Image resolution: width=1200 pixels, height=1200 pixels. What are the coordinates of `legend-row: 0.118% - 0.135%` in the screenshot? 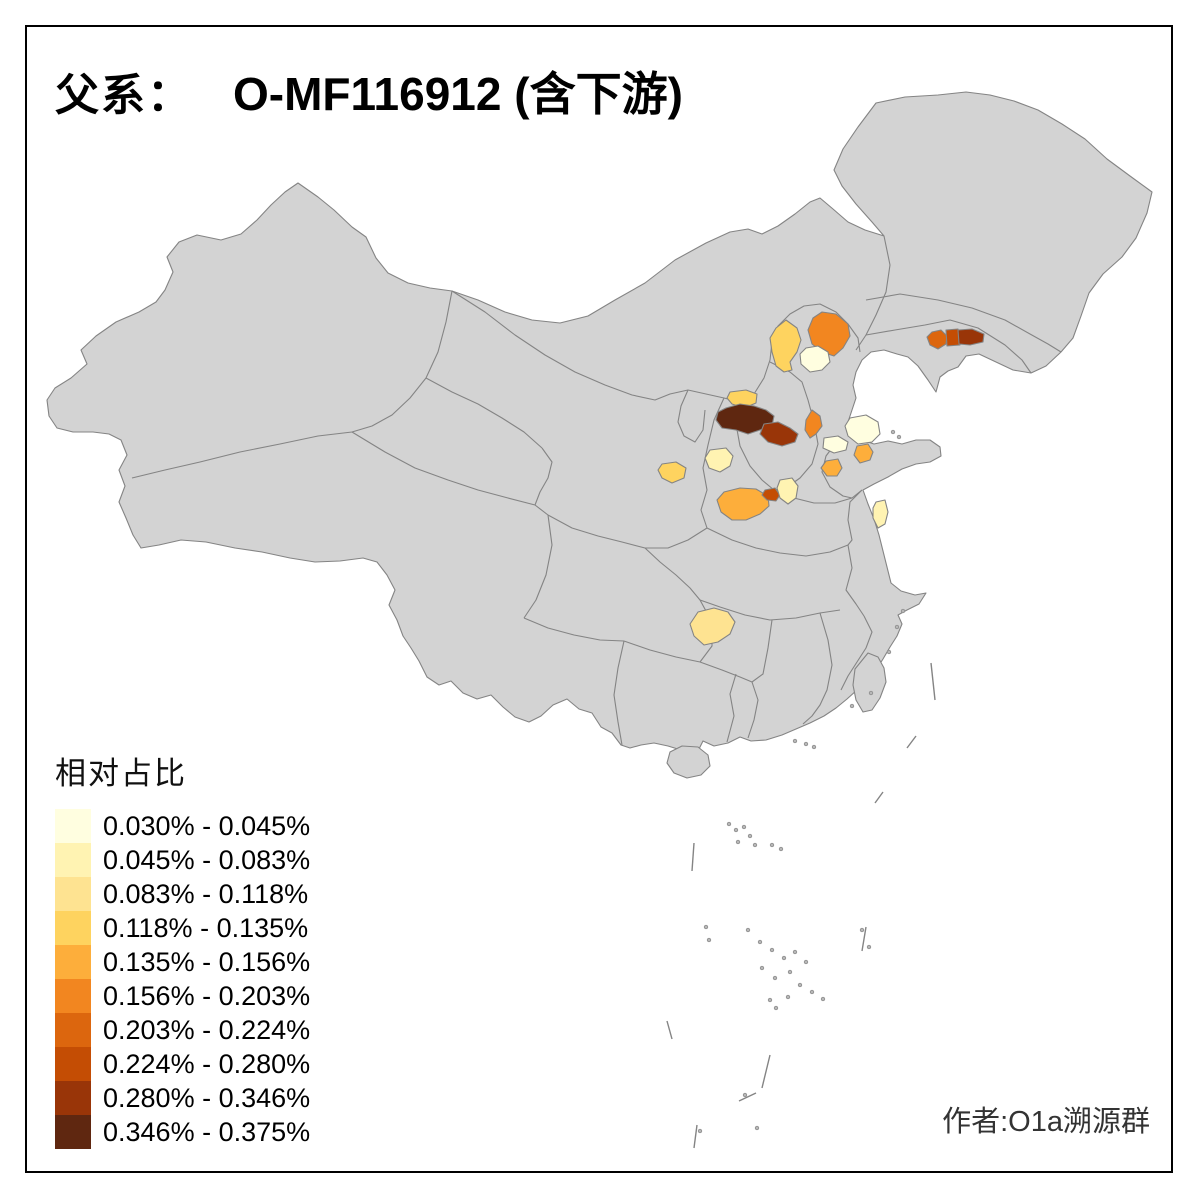 It's located at (182, 928).